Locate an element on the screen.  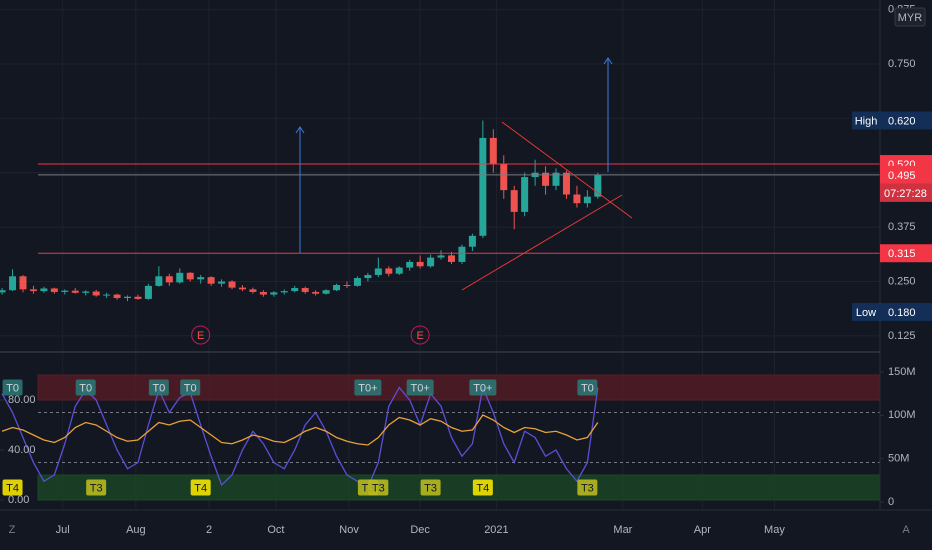
price-tag-name: Low is located at coordinates (866, 313).